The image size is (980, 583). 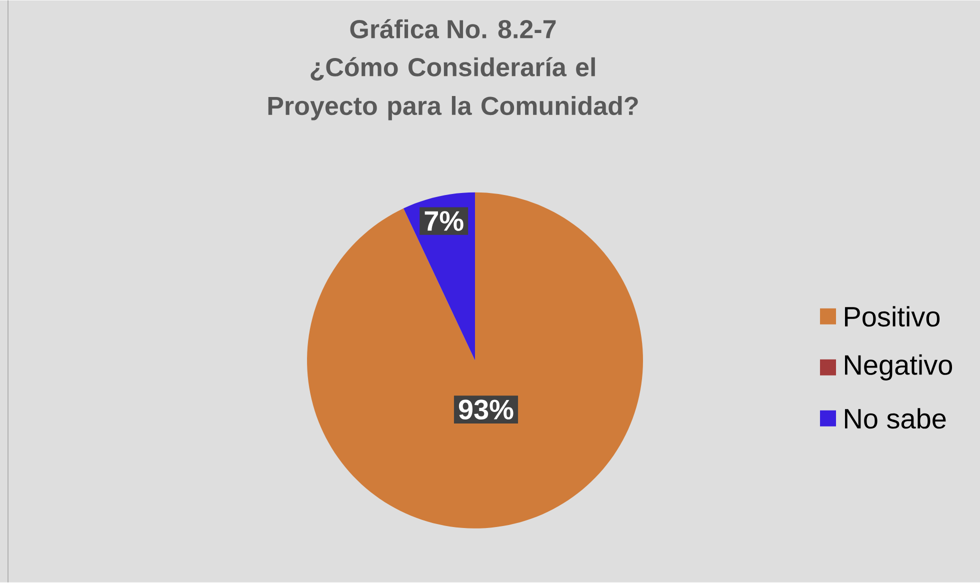 What do you see at coordinates (444, 221) in the screenshot?
I see `data-label: 7%` at bounding box center [444, 221].